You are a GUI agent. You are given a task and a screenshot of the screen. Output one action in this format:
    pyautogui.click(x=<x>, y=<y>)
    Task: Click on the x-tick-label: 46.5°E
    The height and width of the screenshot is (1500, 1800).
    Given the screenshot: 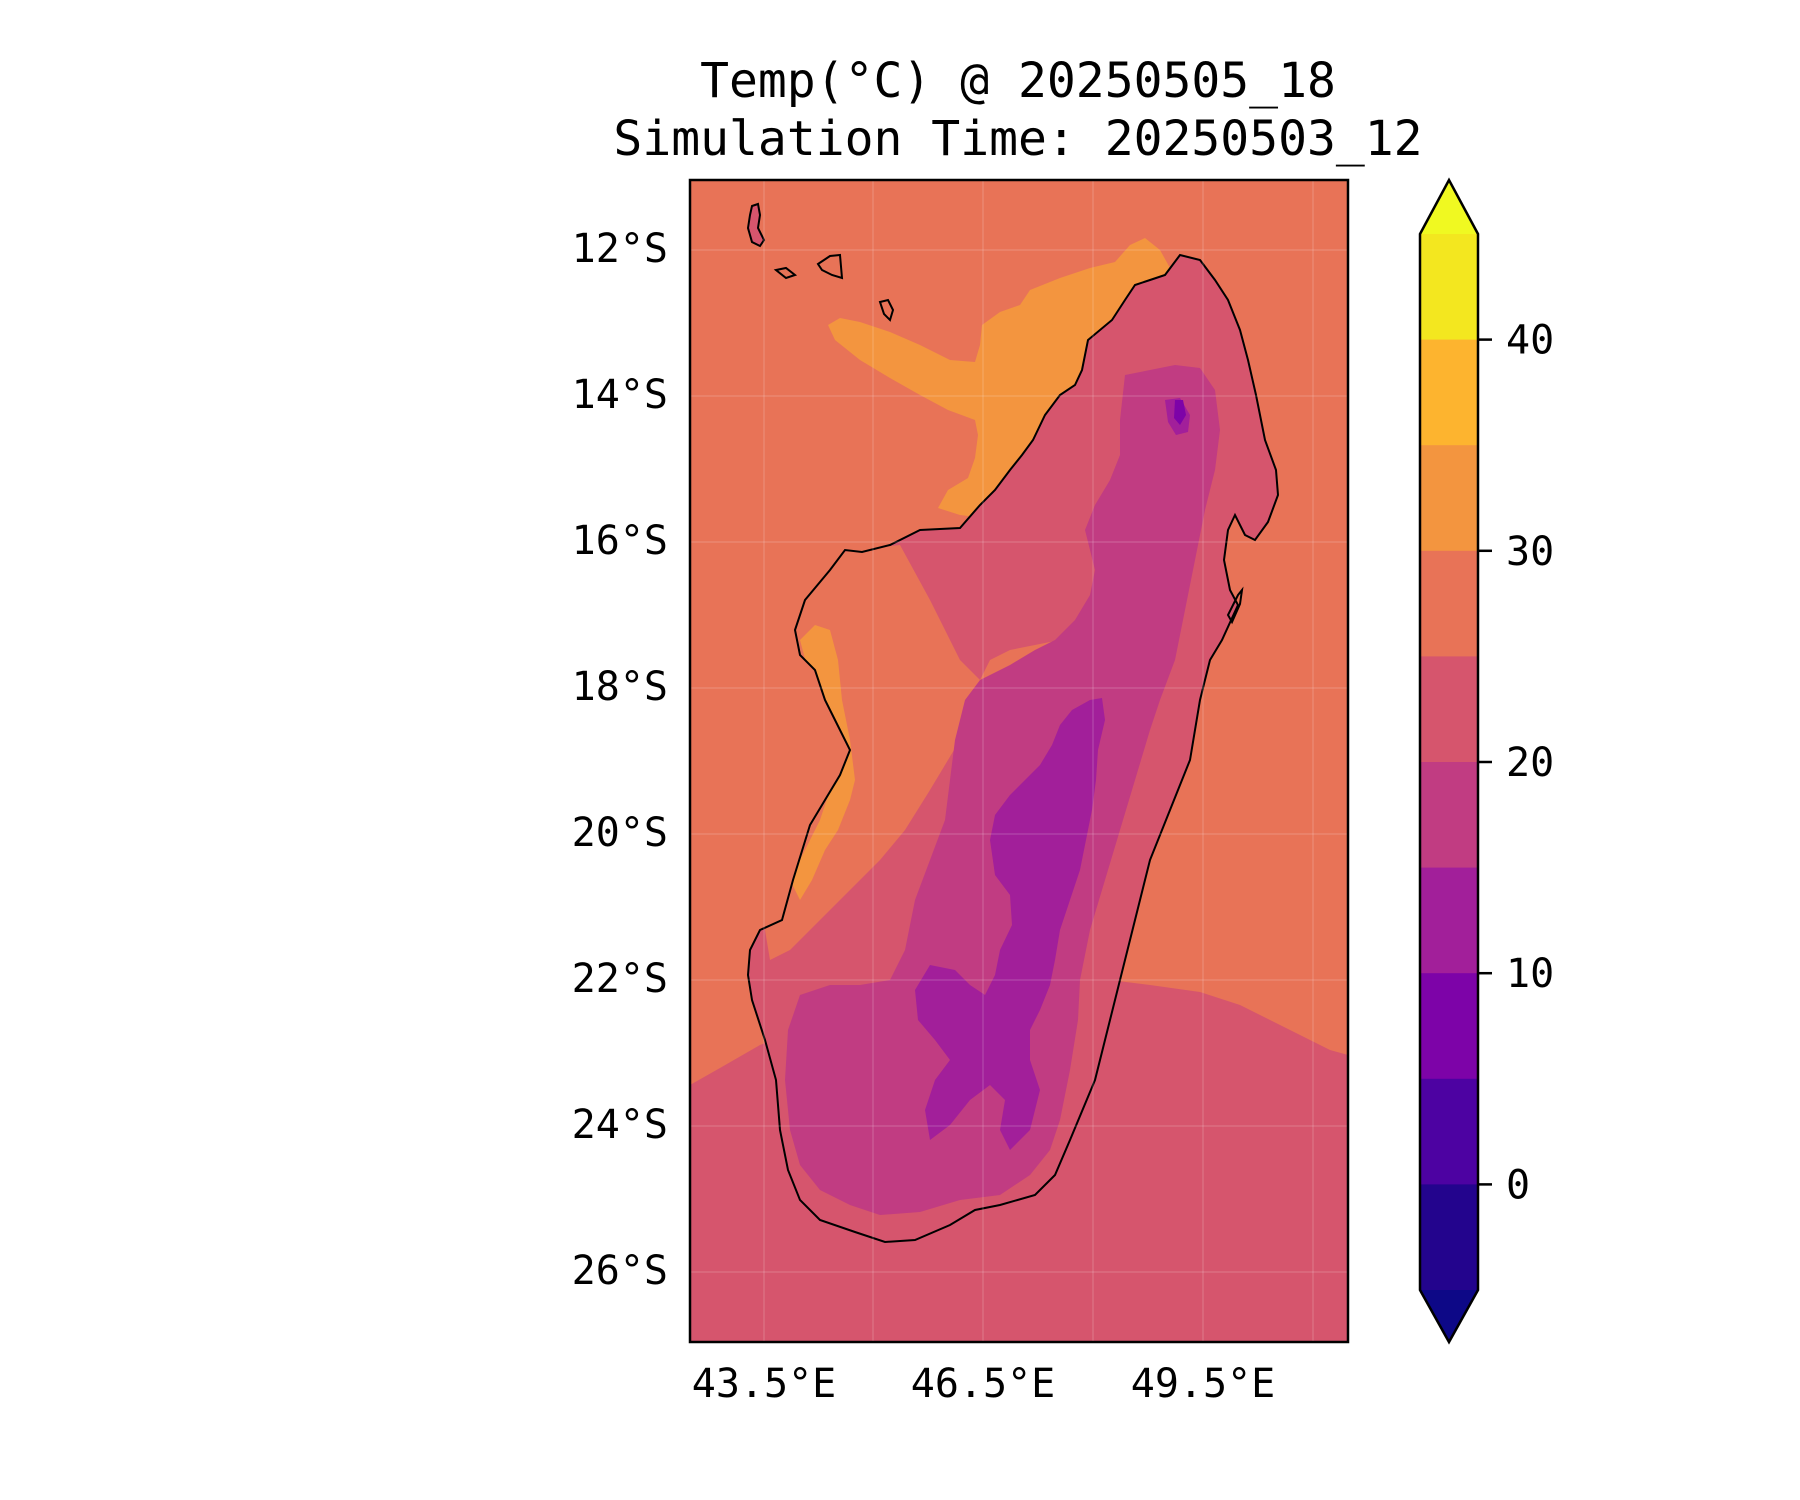 What is the action you would take?
    pyautogui.click(x=983, y=1384)
    